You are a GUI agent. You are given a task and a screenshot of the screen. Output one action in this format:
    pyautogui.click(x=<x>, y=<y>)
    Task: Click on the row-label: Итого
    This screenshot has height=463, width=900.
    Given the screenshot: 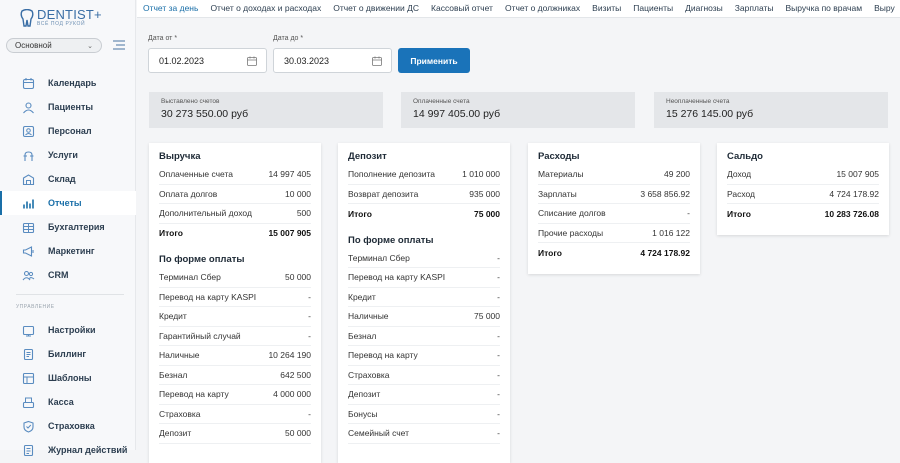 What is the action you would take?
    pyautogui.click(x=550, y=252)
    